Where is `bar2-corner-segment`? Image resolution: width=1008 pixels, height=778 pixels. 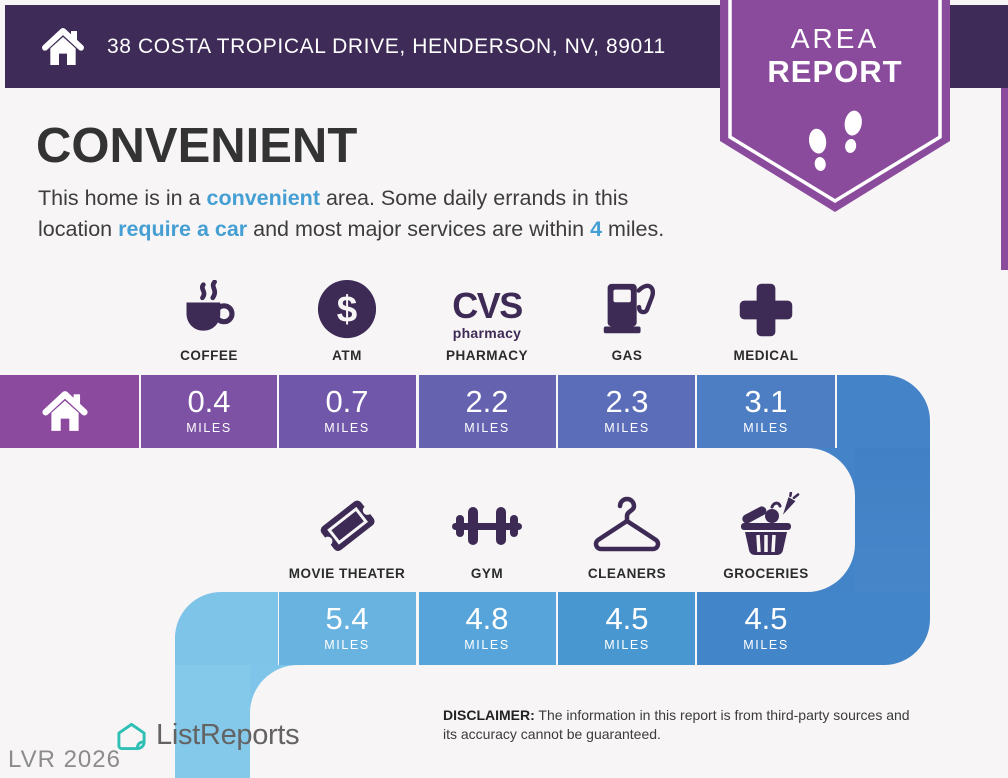 bar2-corner-segment is located at coordinates (226, 628).